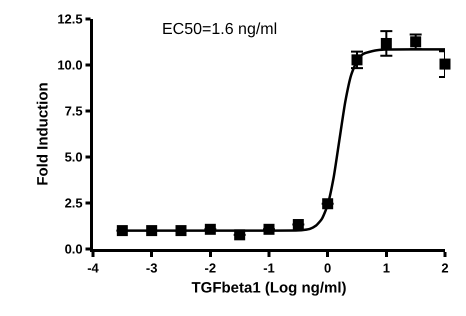 The width and height of the screenshot is (466, 316). What do you see at coordinates (269, 268) in the screenshot?
I see `x-tick-label: -1` at bounding box center [269, 268].